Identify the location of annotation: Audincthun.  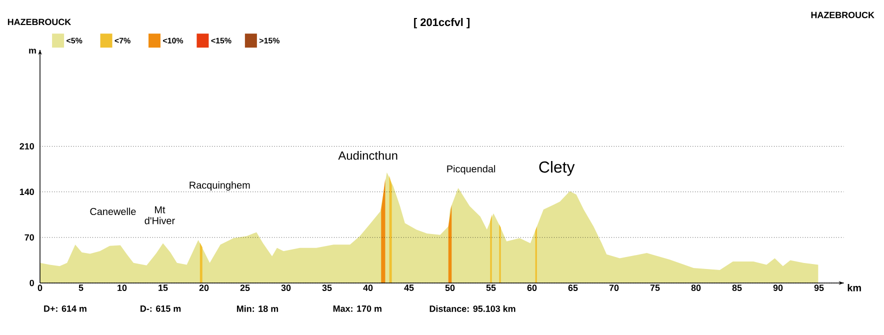
(368, 155).